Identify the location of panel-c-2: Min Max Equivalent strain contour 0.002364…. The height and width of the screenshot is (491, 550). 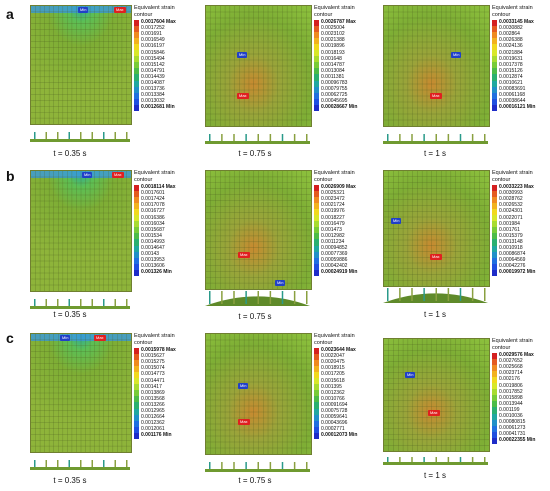
(275, 408).